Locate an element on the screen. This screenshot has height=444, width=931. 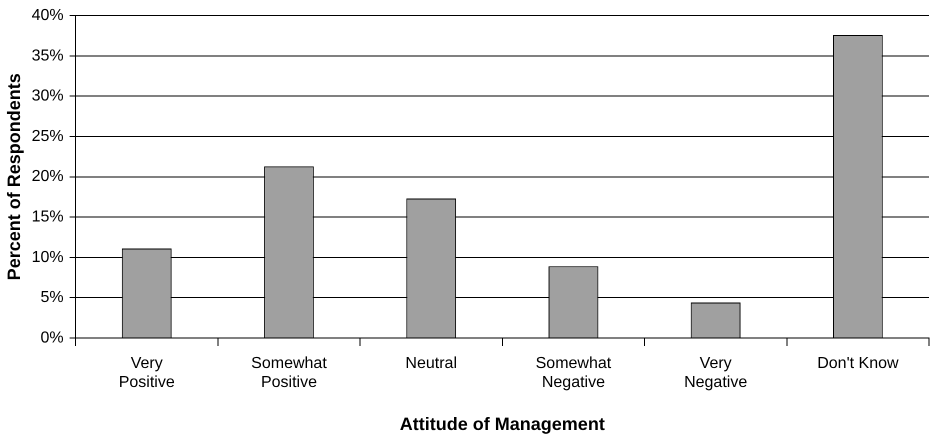
y-tick-label: 25% is located at coordinates (48, 136).